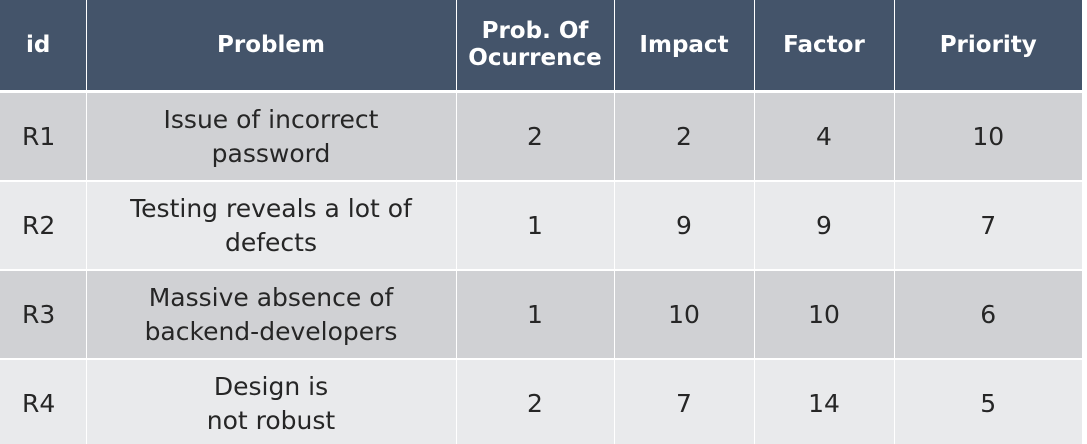 The image size is (1087, 444). I want to click on cell-factor: 10, so click(824, 315).